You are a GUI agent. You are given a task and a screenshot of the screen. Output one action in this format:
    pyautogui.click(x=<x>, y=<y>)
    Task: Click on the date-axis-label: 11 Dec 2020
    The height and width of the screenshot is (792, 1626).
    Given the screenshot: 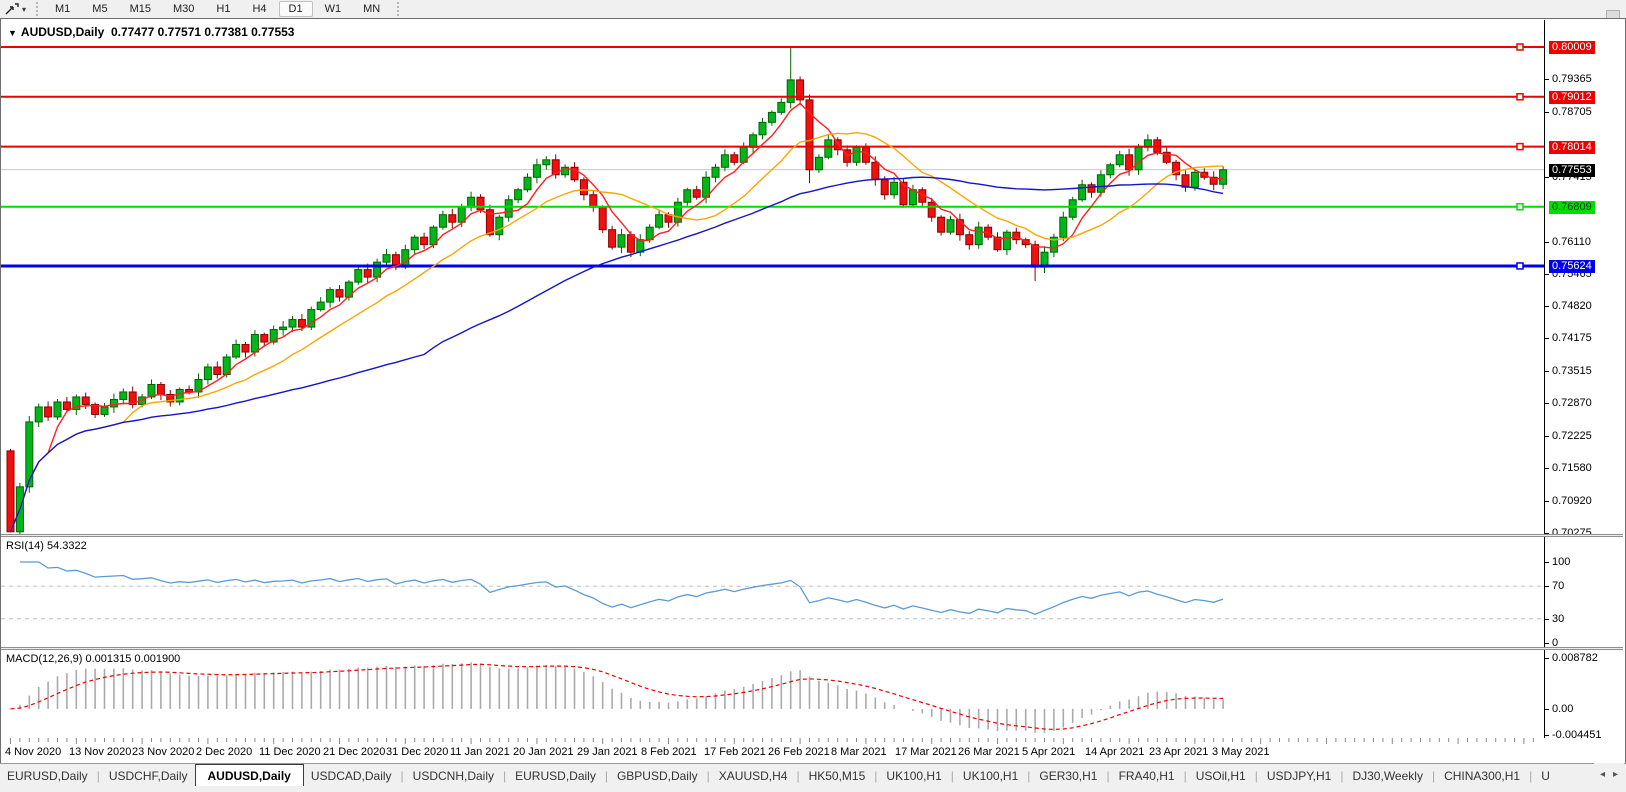 What is the action you would take?
    pyautogui.click(x=290, y=752)
    